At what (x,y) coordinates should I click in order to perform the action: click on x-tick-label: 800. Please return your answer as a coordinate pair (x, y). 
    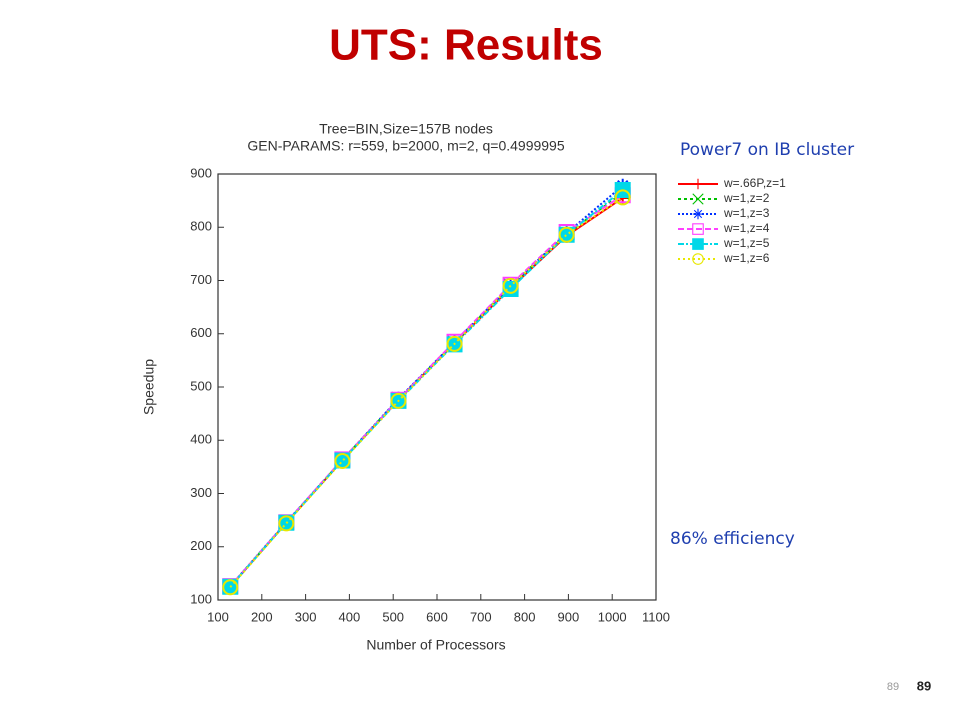
    Looking at the image, I should click on (525, 616).